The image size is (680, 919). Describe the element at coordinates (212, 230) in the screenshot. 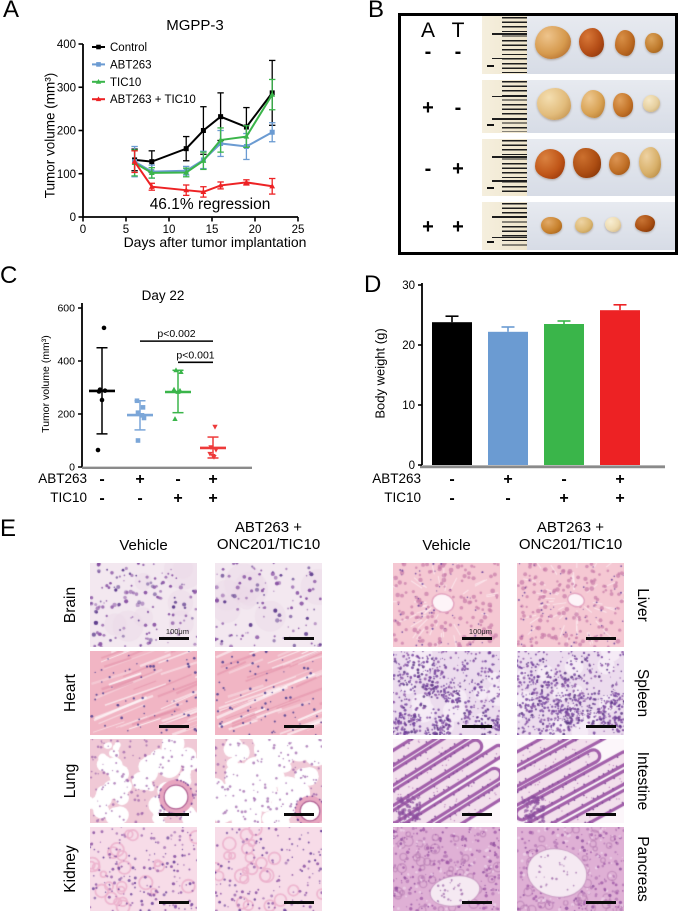

I see `svg-text: 15` at that location.